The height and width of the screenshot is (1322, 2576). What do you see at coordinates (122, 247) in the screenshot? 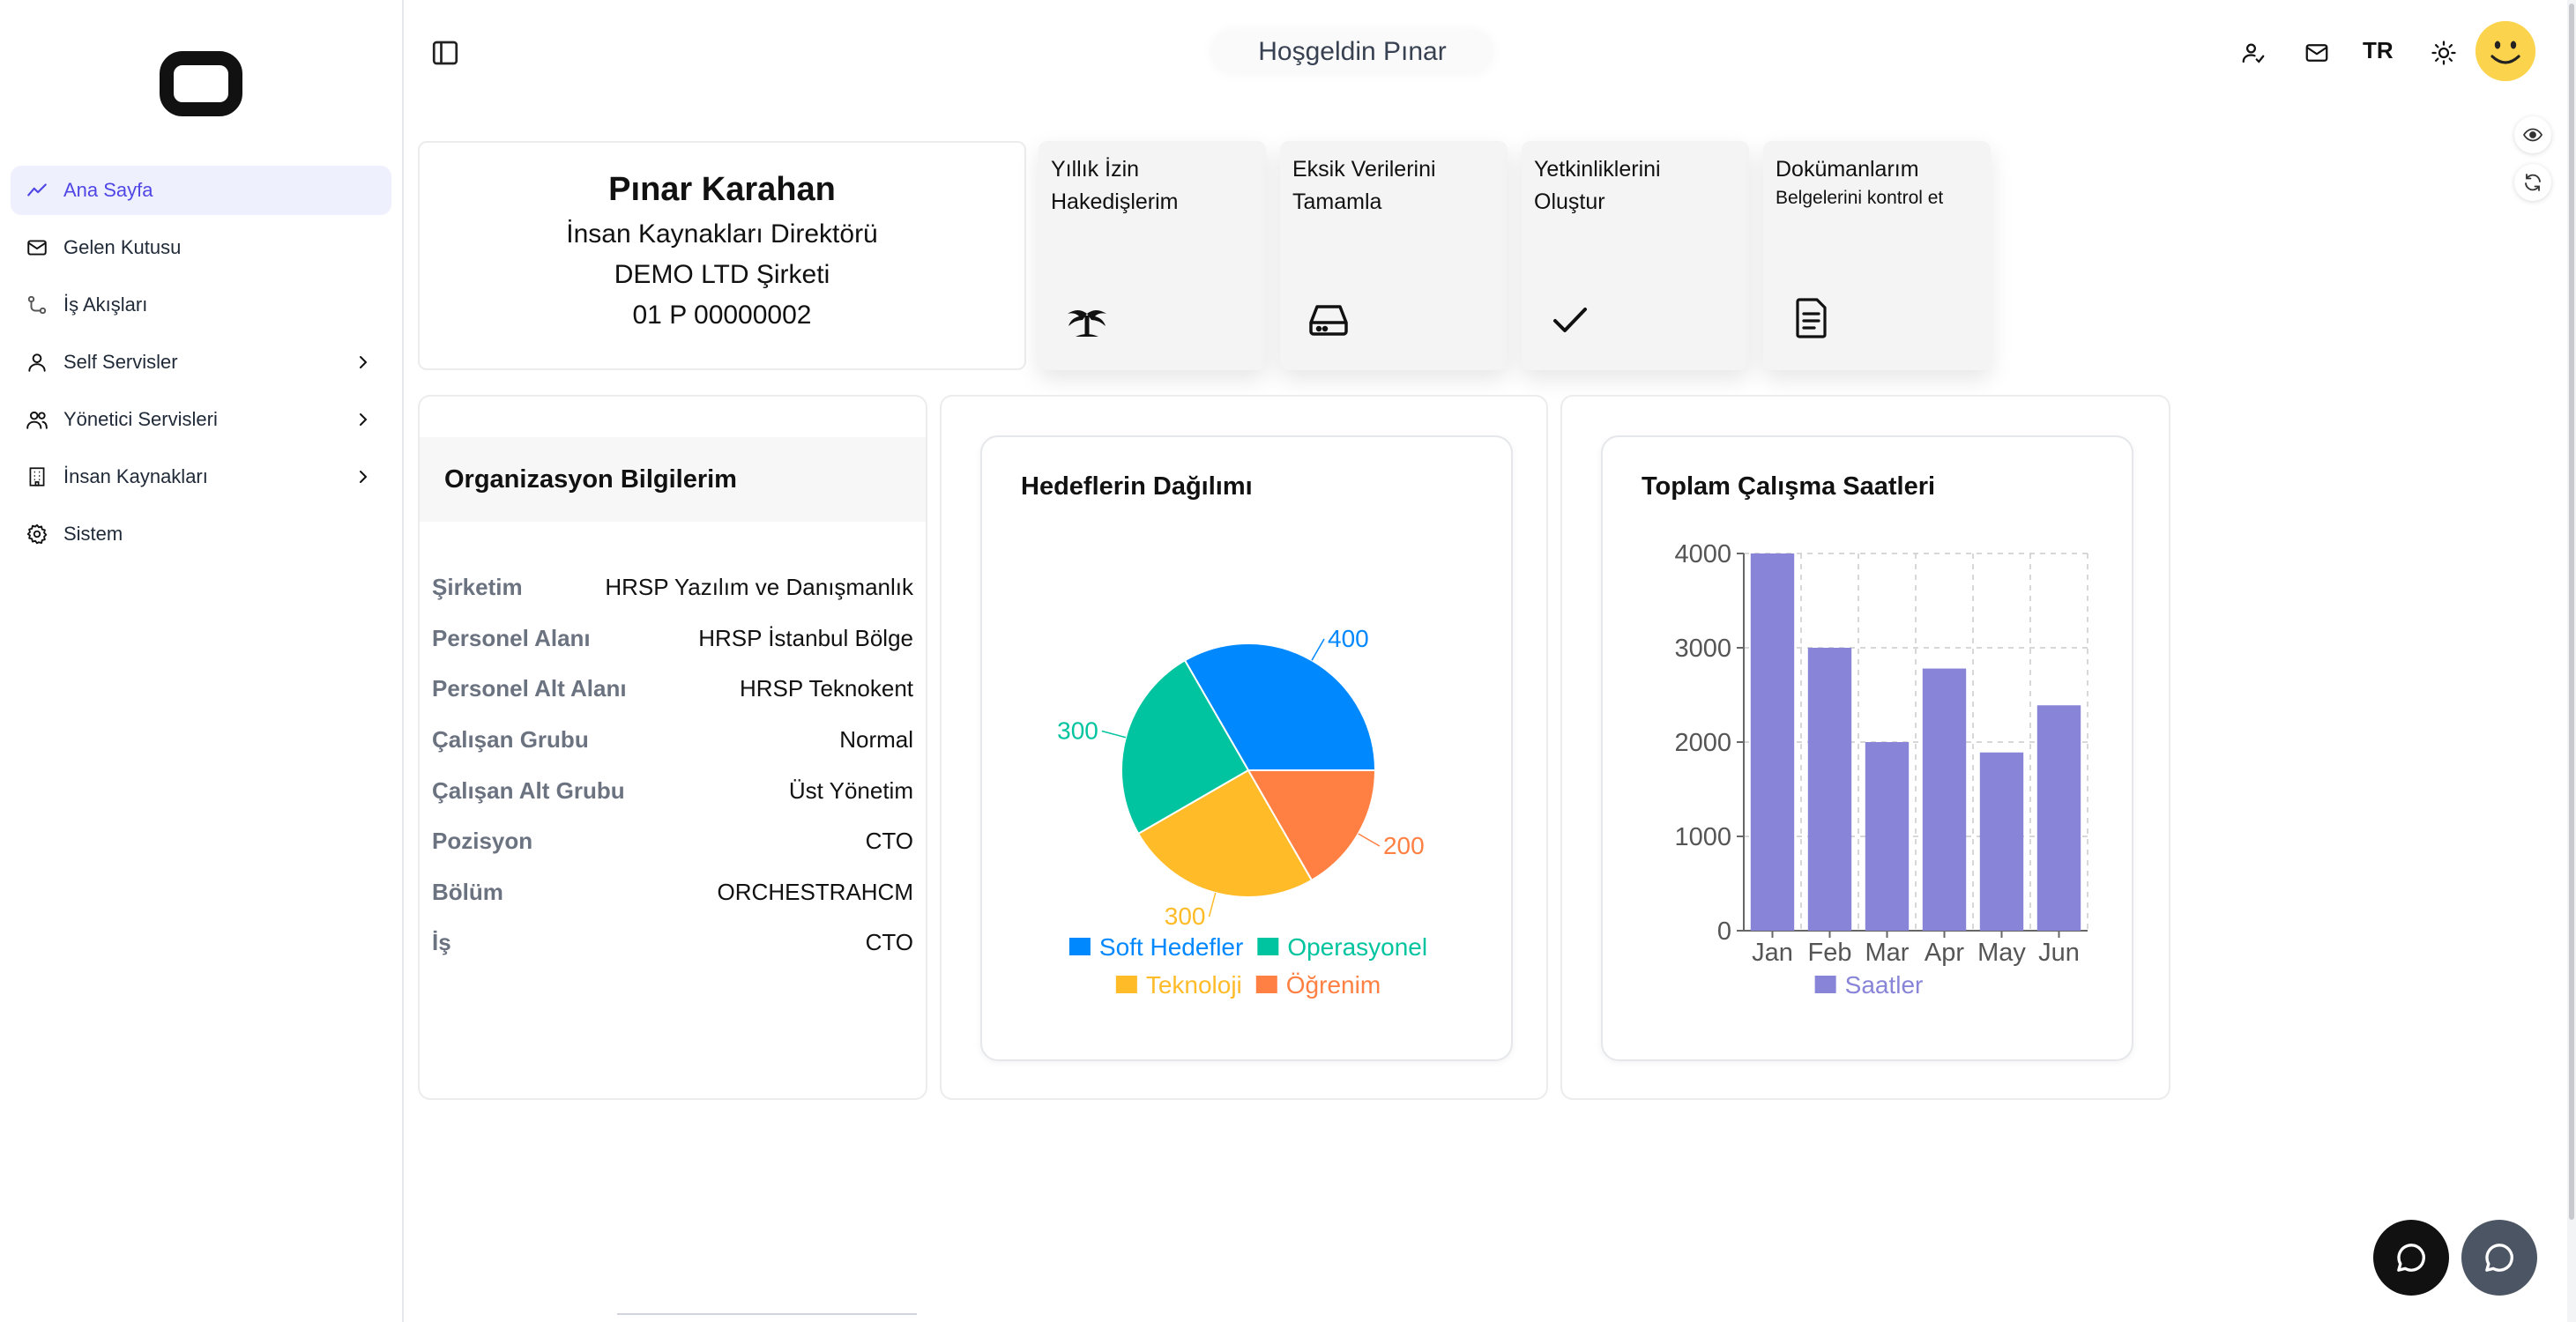
I see `sidebar-item-label: Gelen Kutusu` at bounding box center [122, 247].